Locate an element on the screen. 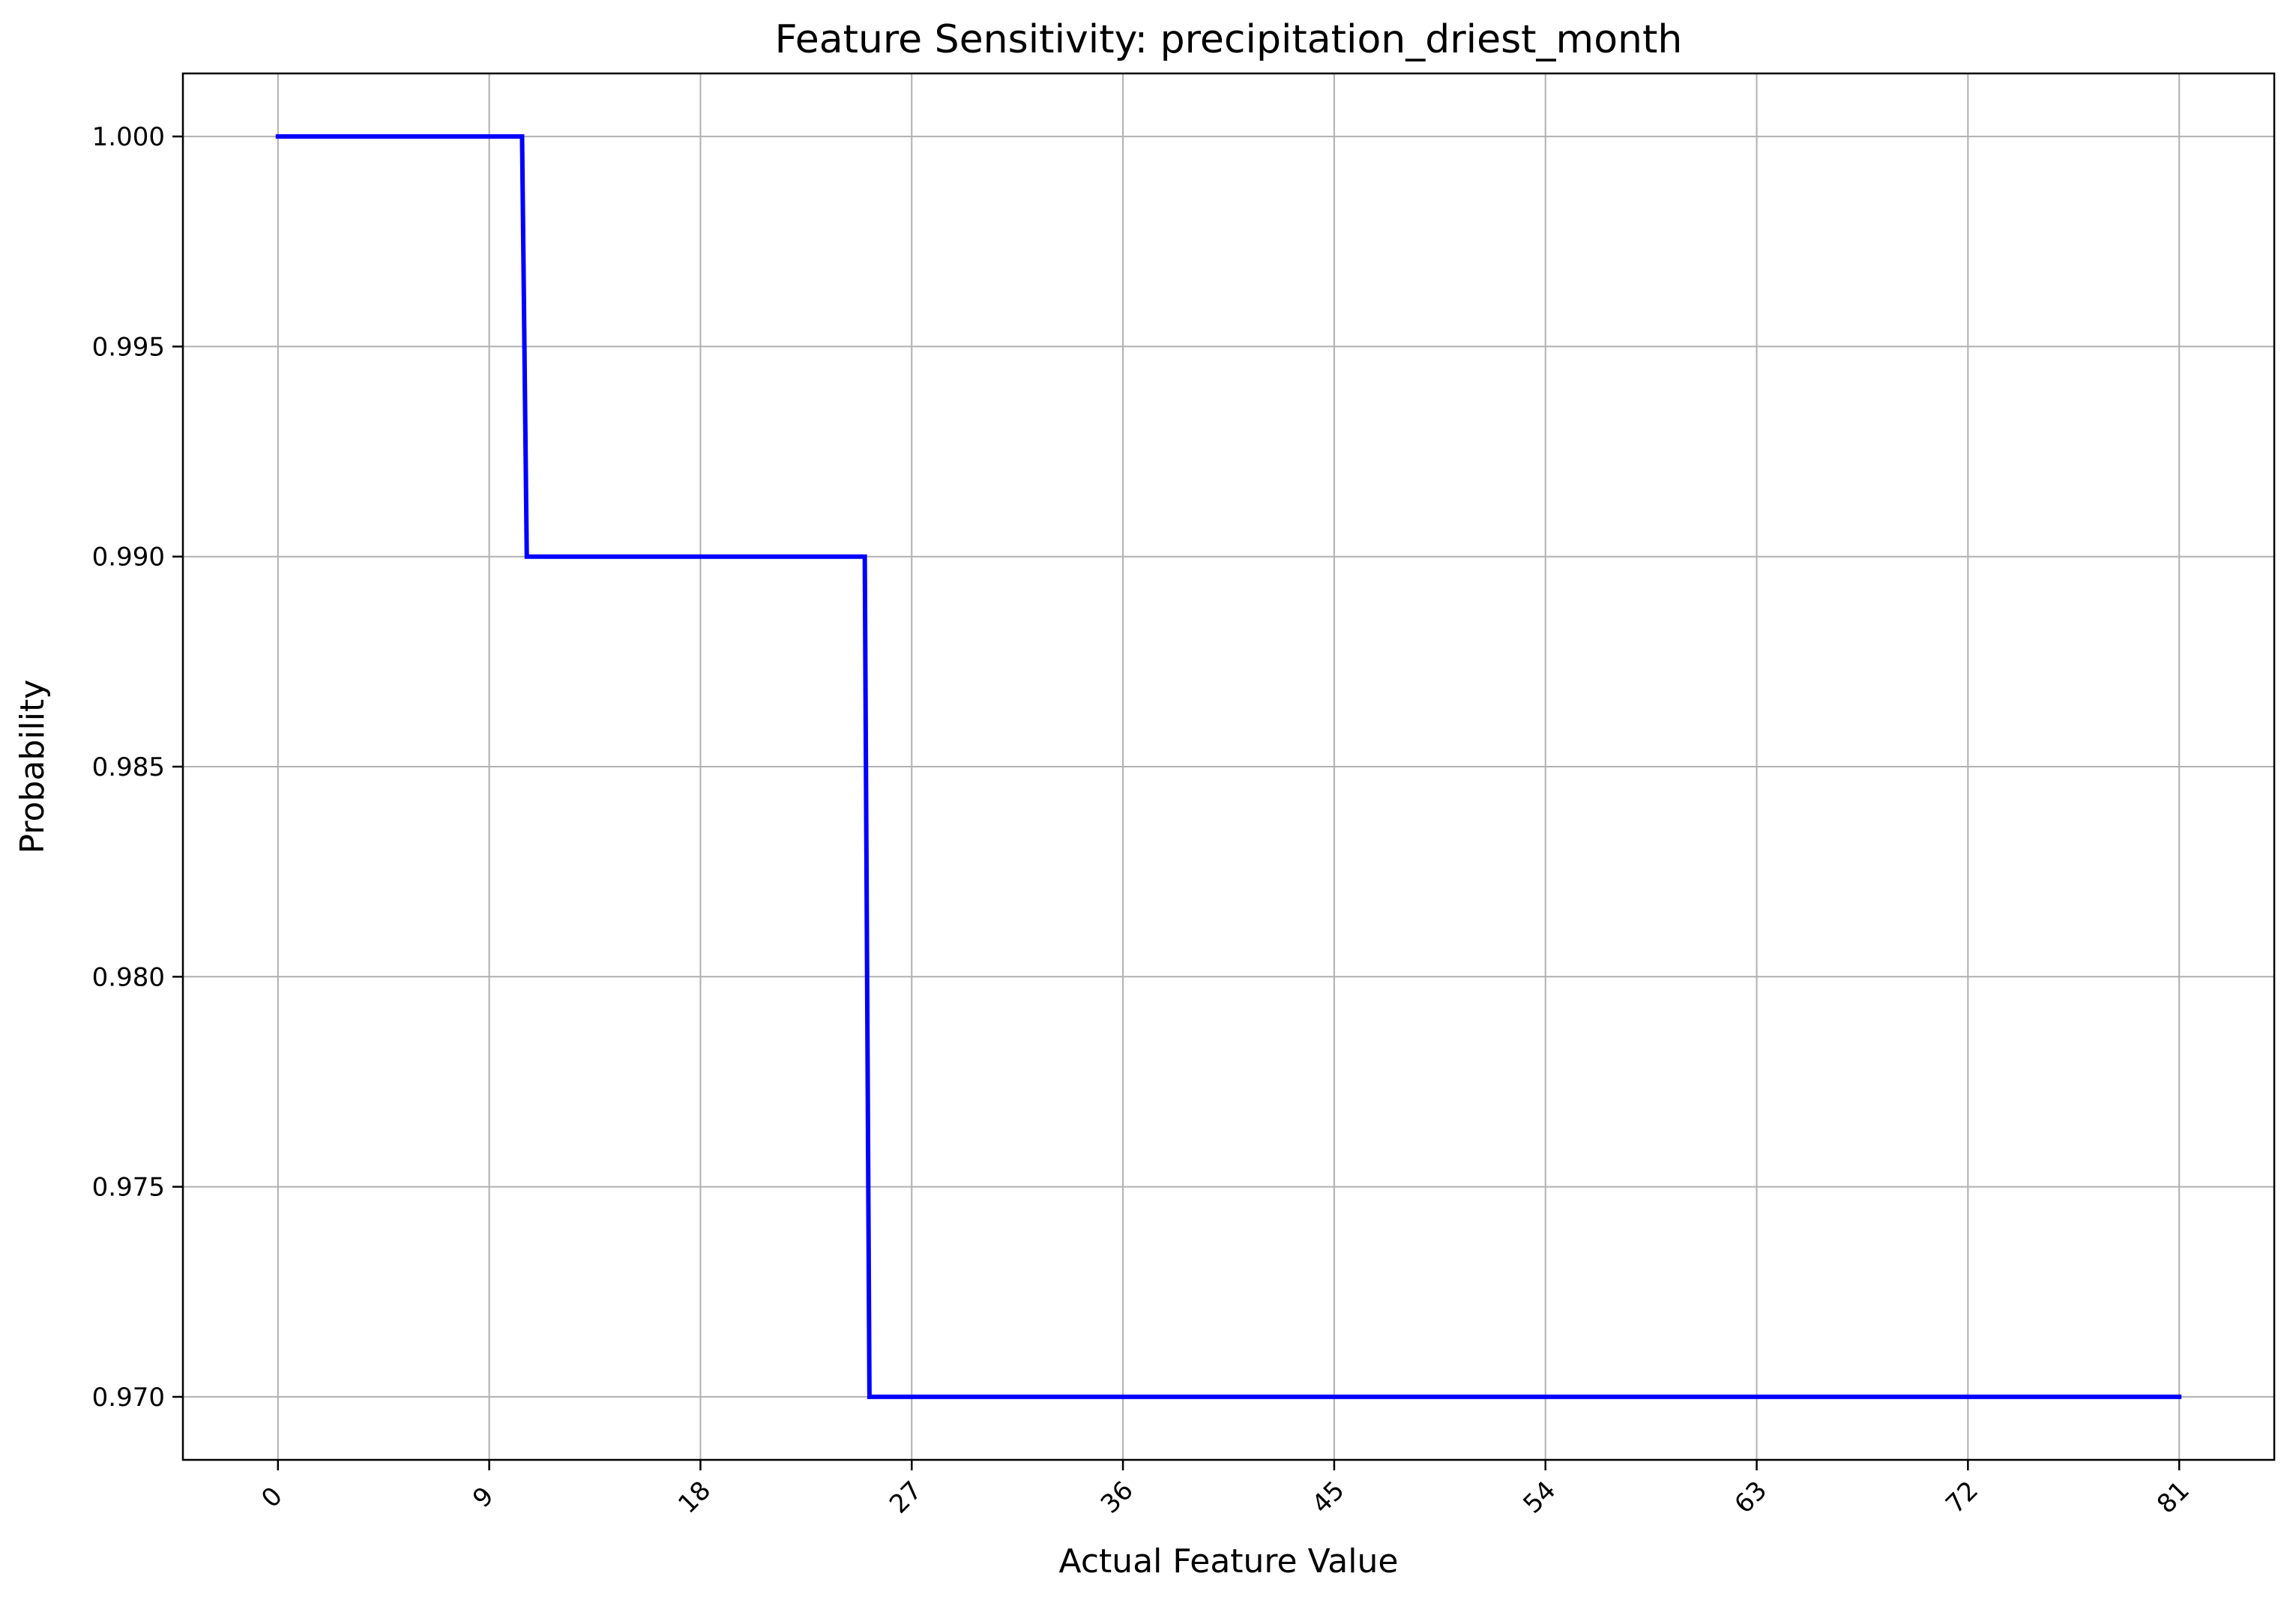 The image size is (2296, 1603). x-tick-label: 0 is located at coordinates (272, 1497).